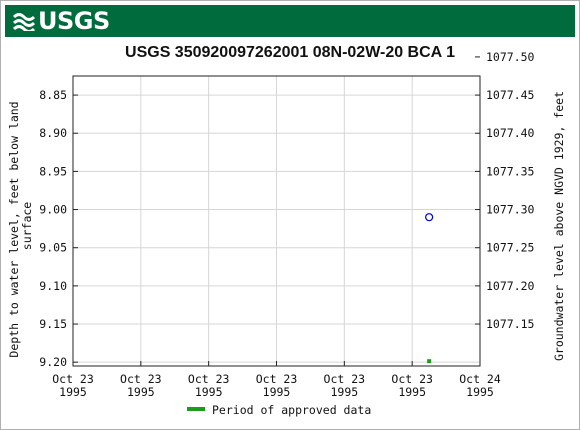 This screenshot has height=430, width=580. What do you see at coordinates (74, 21) in the screenshot?
I see `usgs-logo-text: USGS` at bounding box center [74, 21].